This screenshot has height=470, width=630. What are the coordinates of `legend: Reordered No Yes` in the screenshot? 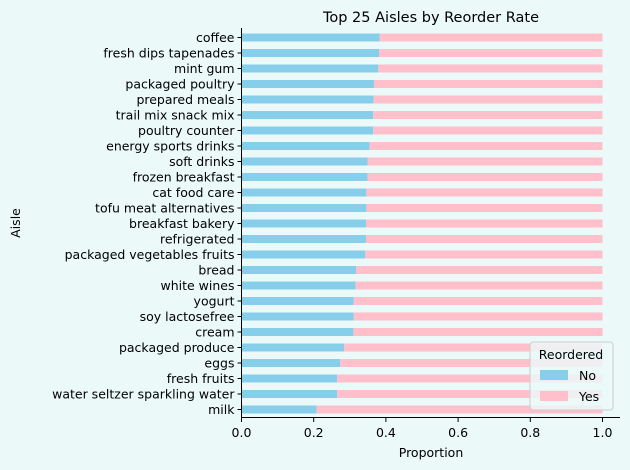 It's located at (571, 376).